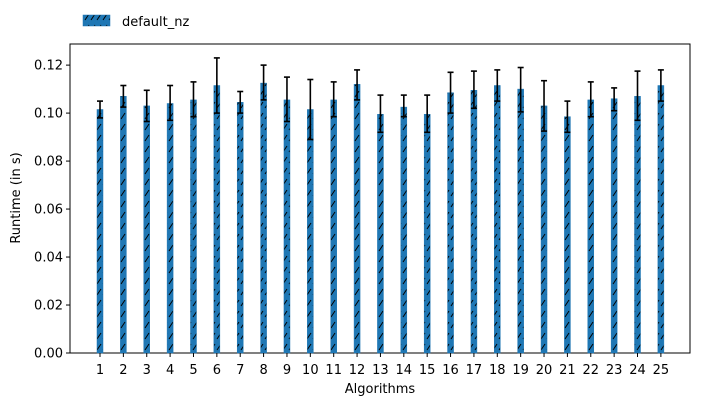 The height and width of the screenshot is (406, 703). What do you see at coordinates (404, 370) in the screenshot?
I see `x-tick-label-14: 14` at bounding box center [404, 370].